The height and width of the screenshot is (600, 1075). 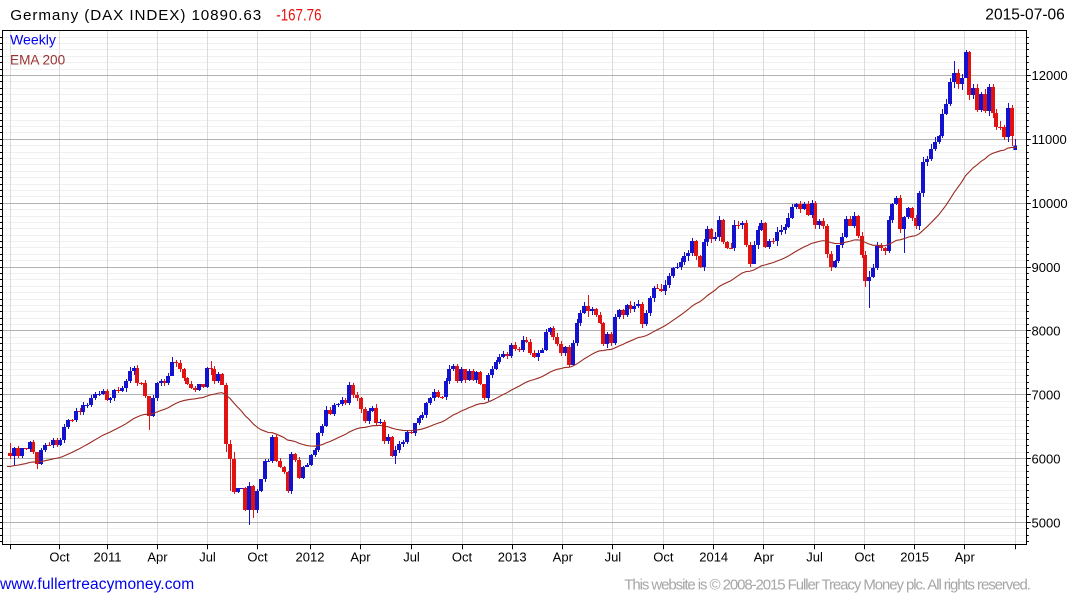 I want to click on svg-text: 2011, so click(x=108, y=557).